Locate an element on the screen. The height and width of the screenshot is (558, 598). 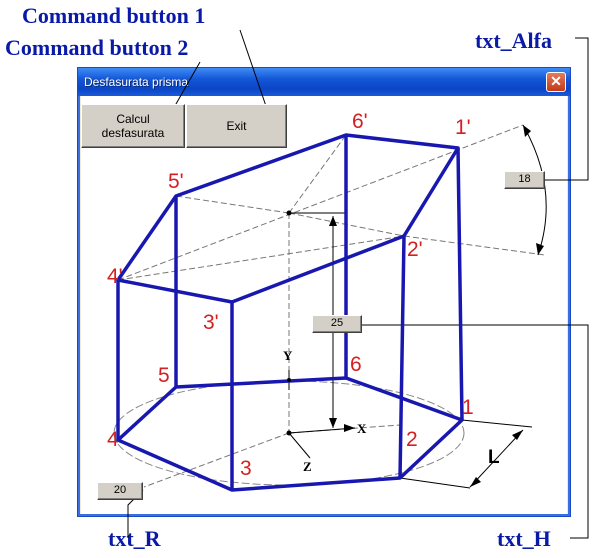
calcul-button-line1: Calcul is located at coordinates (133, 119).